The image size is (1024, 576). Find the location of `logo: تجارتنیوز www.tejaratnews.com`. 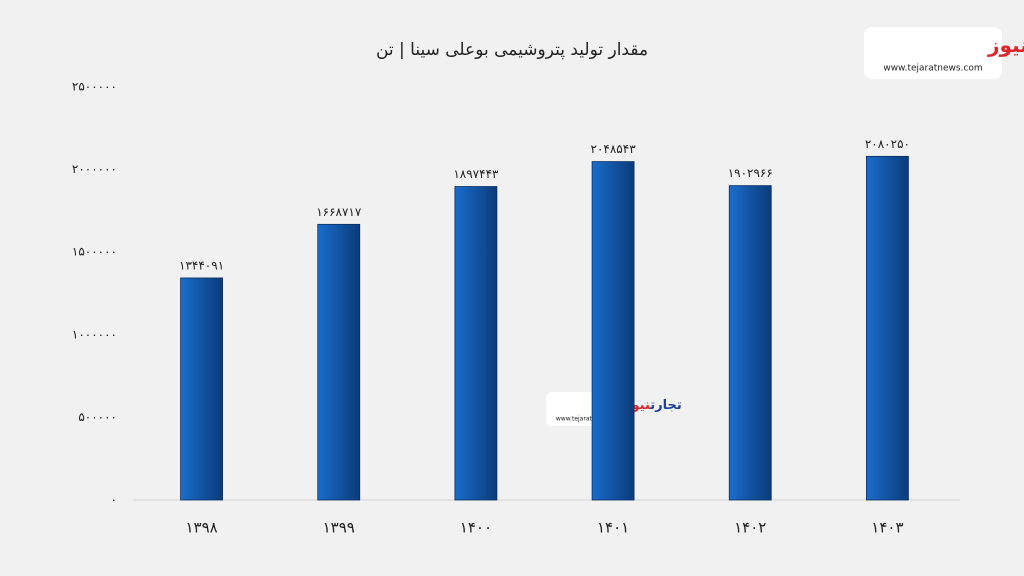

logo: تجارتنیوز www.tejaratnews.com is located at coordinates (944, 53).